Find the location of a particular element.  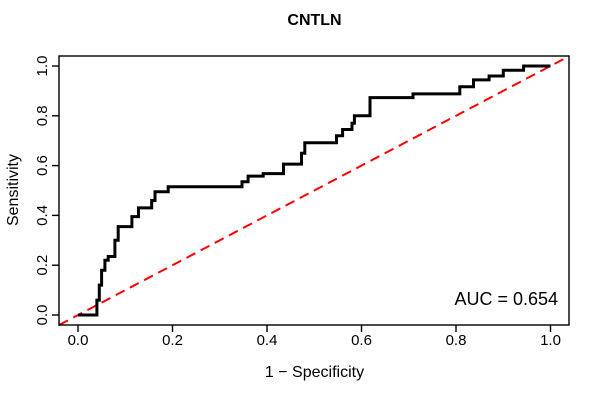

y-tick-label: 0.6 is located at coordinates (42, 165).